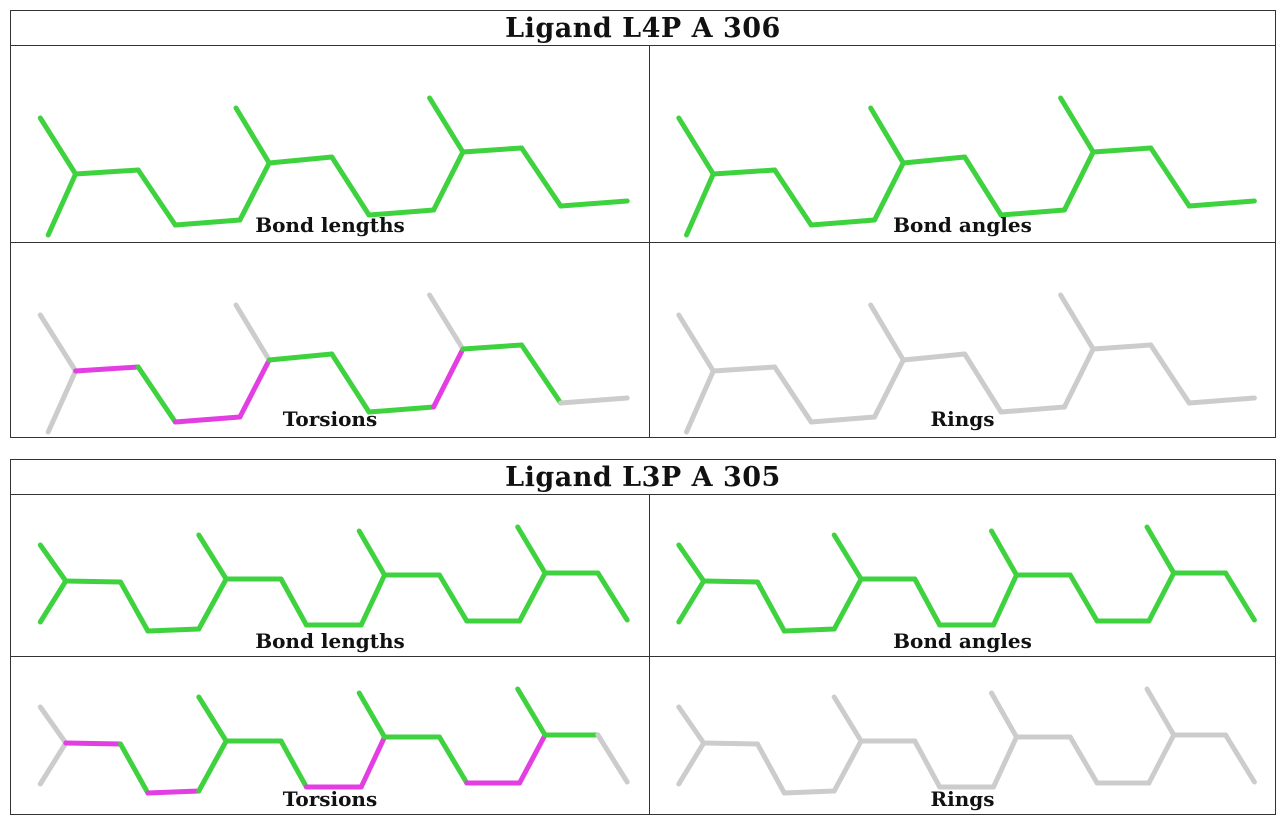 This screenshot has width=1276, height=815. I want to click on panel-caption: Rings, so click(962, 419).